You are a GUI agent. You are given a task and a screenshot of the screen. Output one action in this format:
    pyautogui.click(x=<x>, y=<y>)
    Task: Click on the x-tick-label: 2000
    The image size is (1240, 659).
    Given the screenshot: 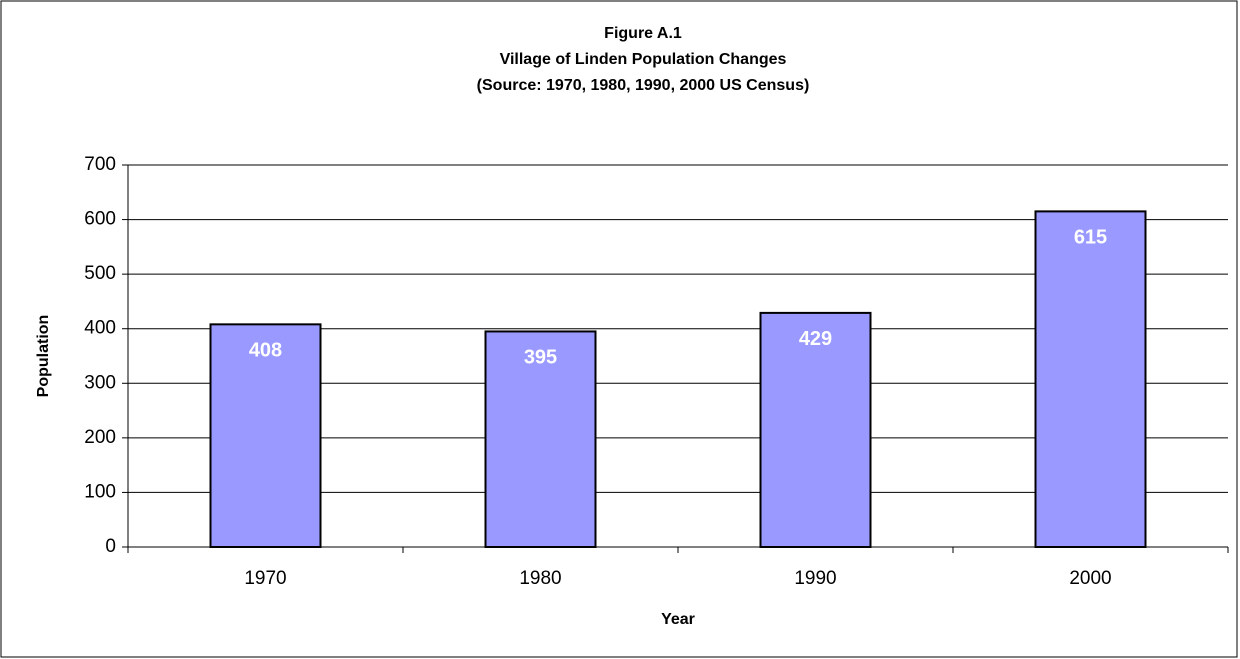 What is the action you would take?
    pyautogui.click(x=1090, y=578)
    